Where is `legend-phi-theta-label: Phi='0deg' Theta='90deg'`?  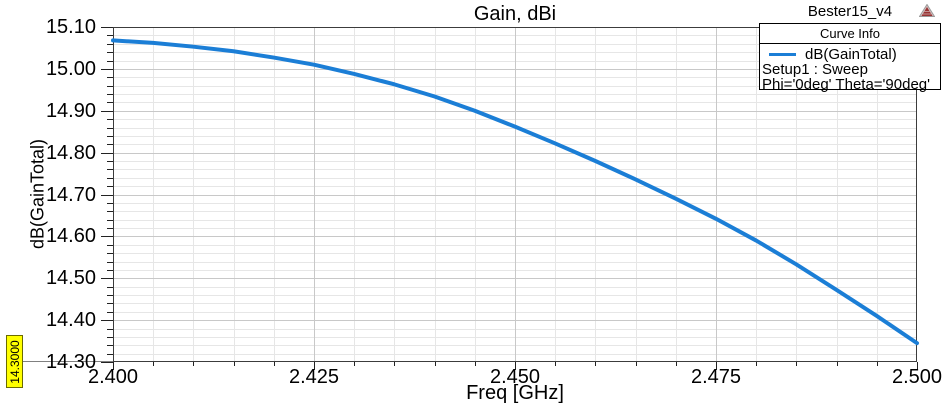
legend-phi-theta-label: Phi='0deg' Theta='90deg' is located at coordinates (846, 84).